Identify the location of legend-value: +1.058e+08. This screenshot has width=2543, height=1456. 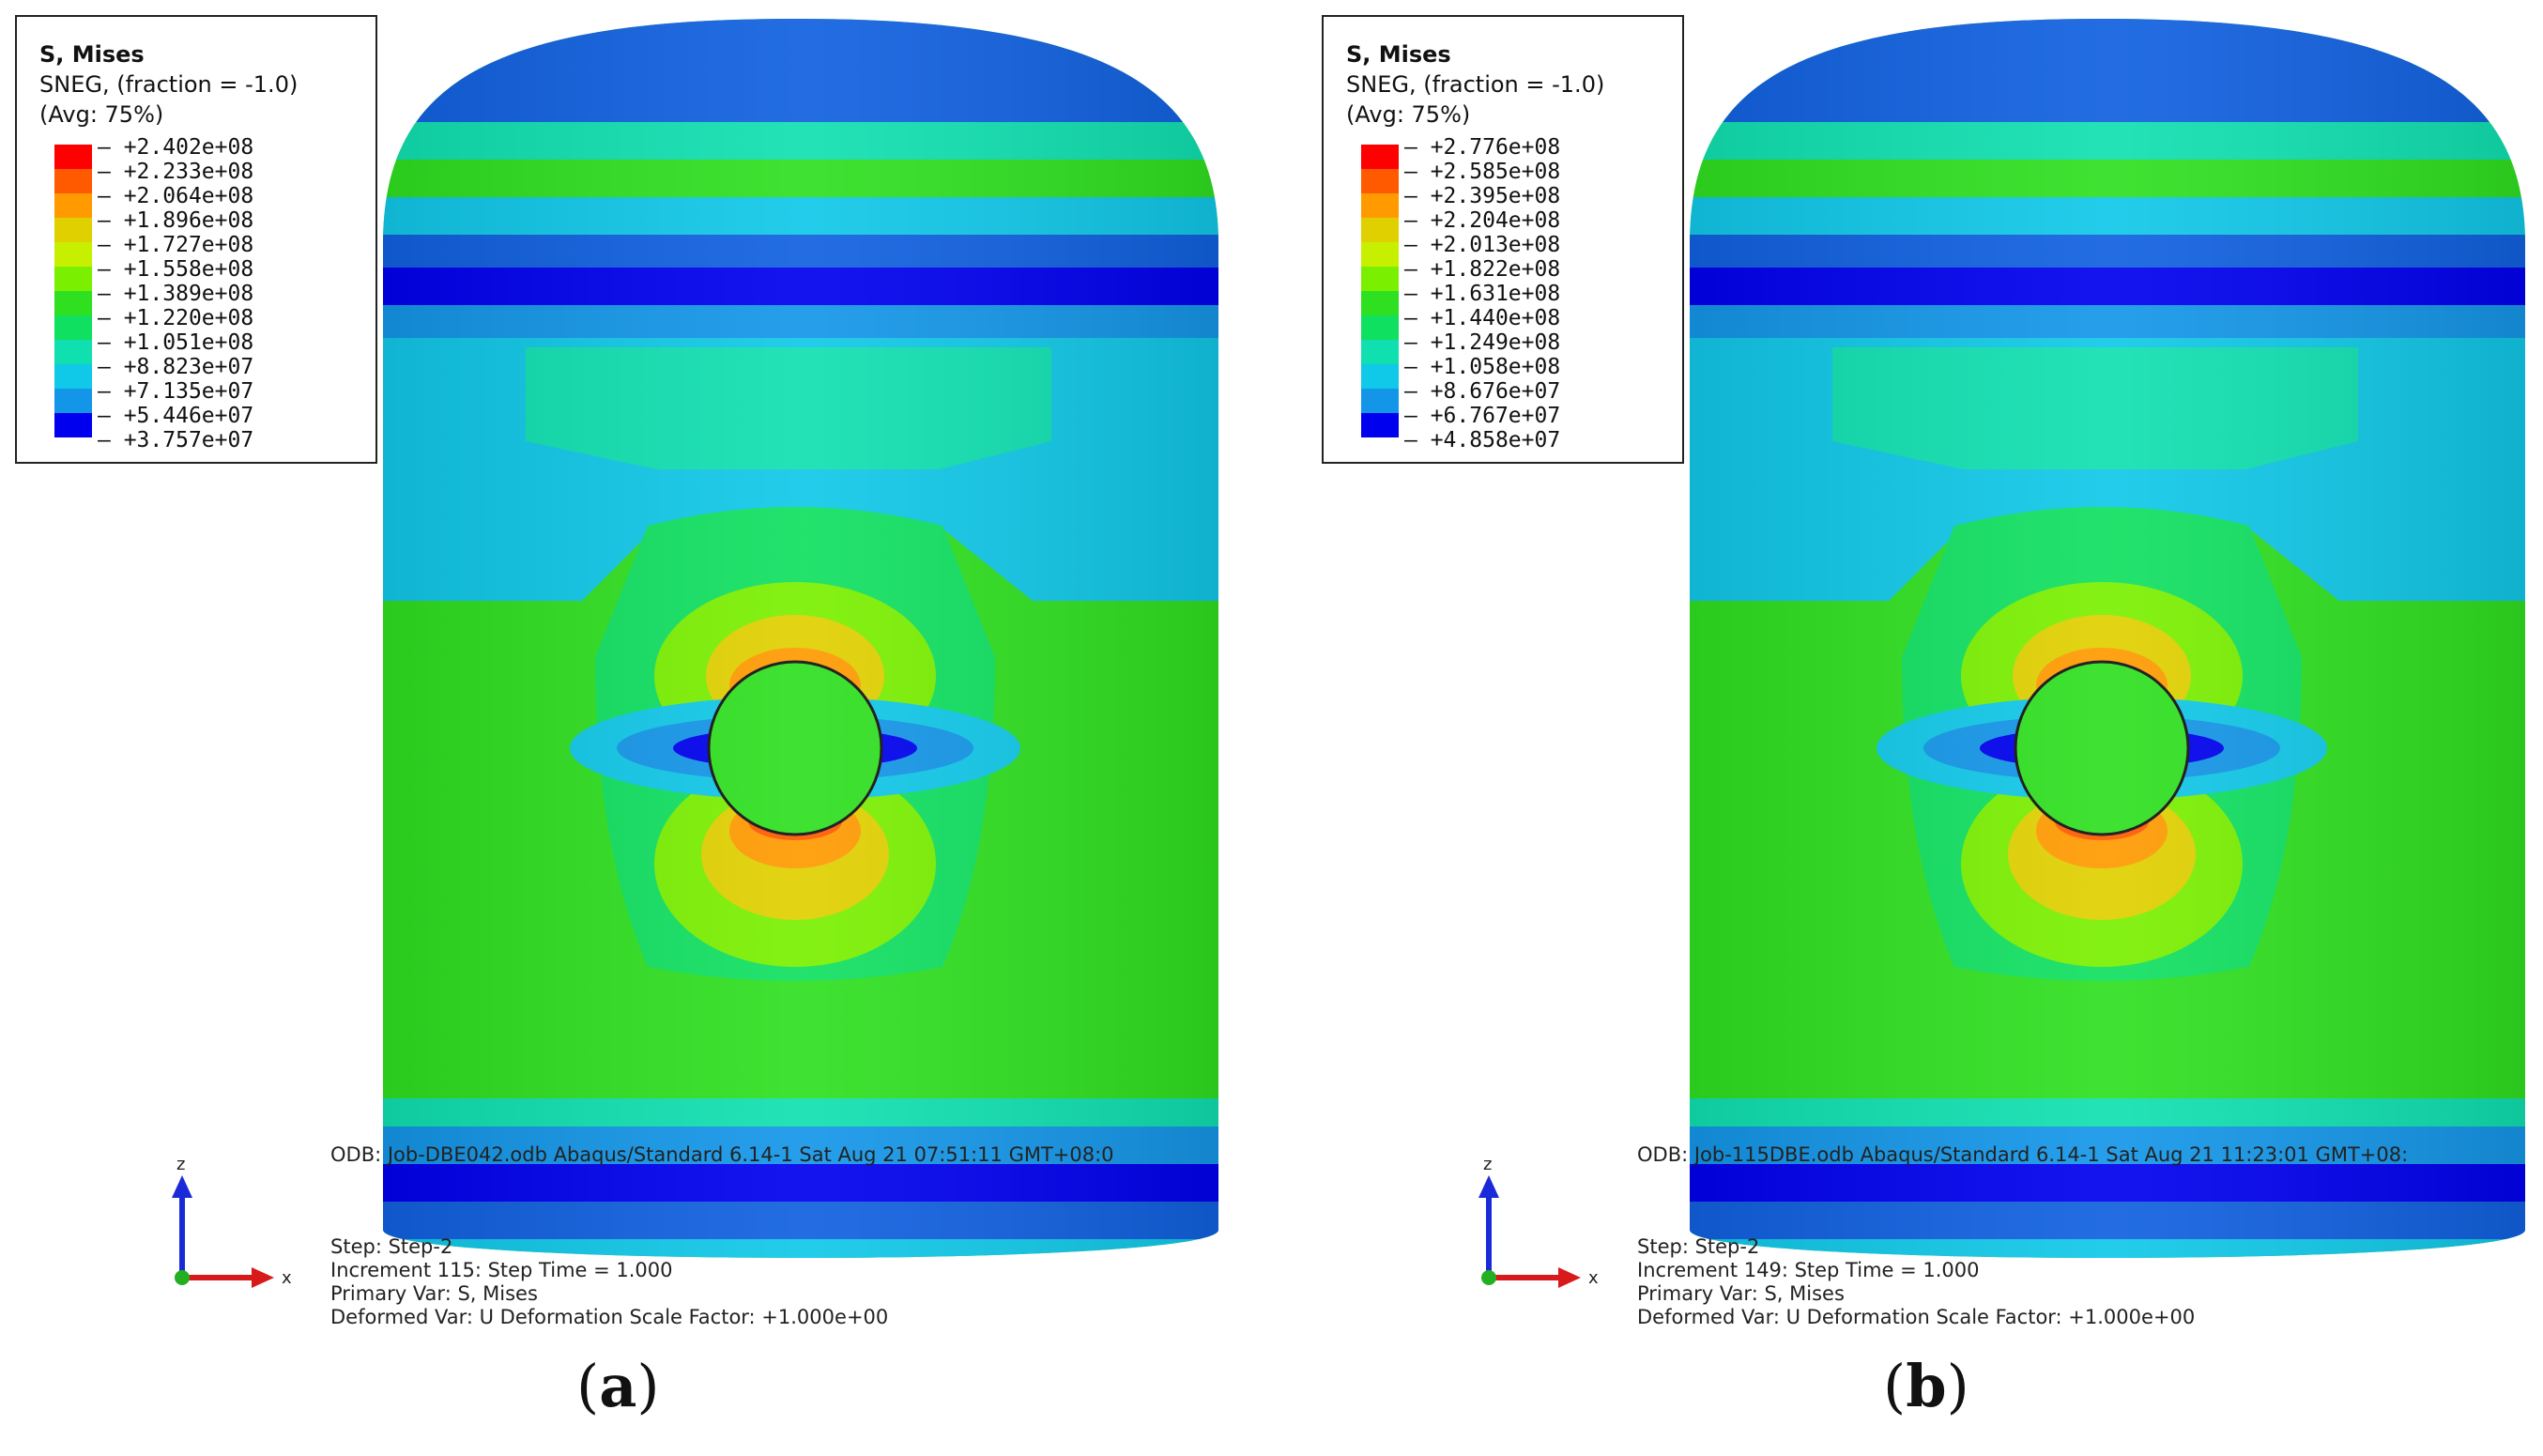
(1482, 367).